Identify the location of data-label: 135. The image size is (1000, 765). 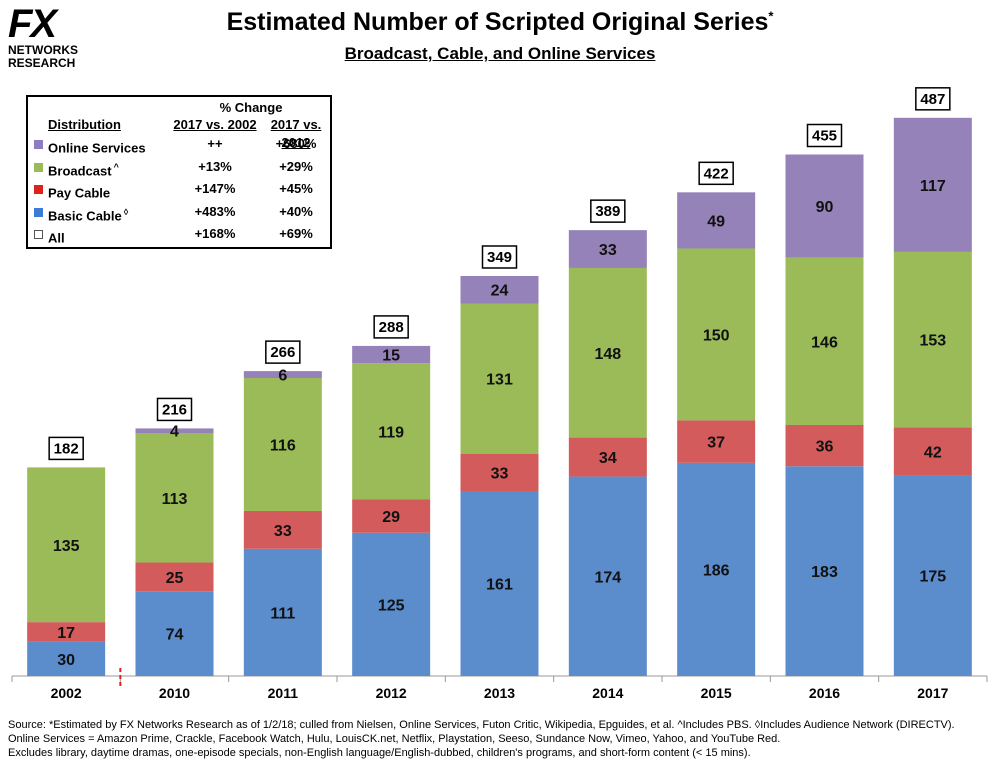
(66, 546).